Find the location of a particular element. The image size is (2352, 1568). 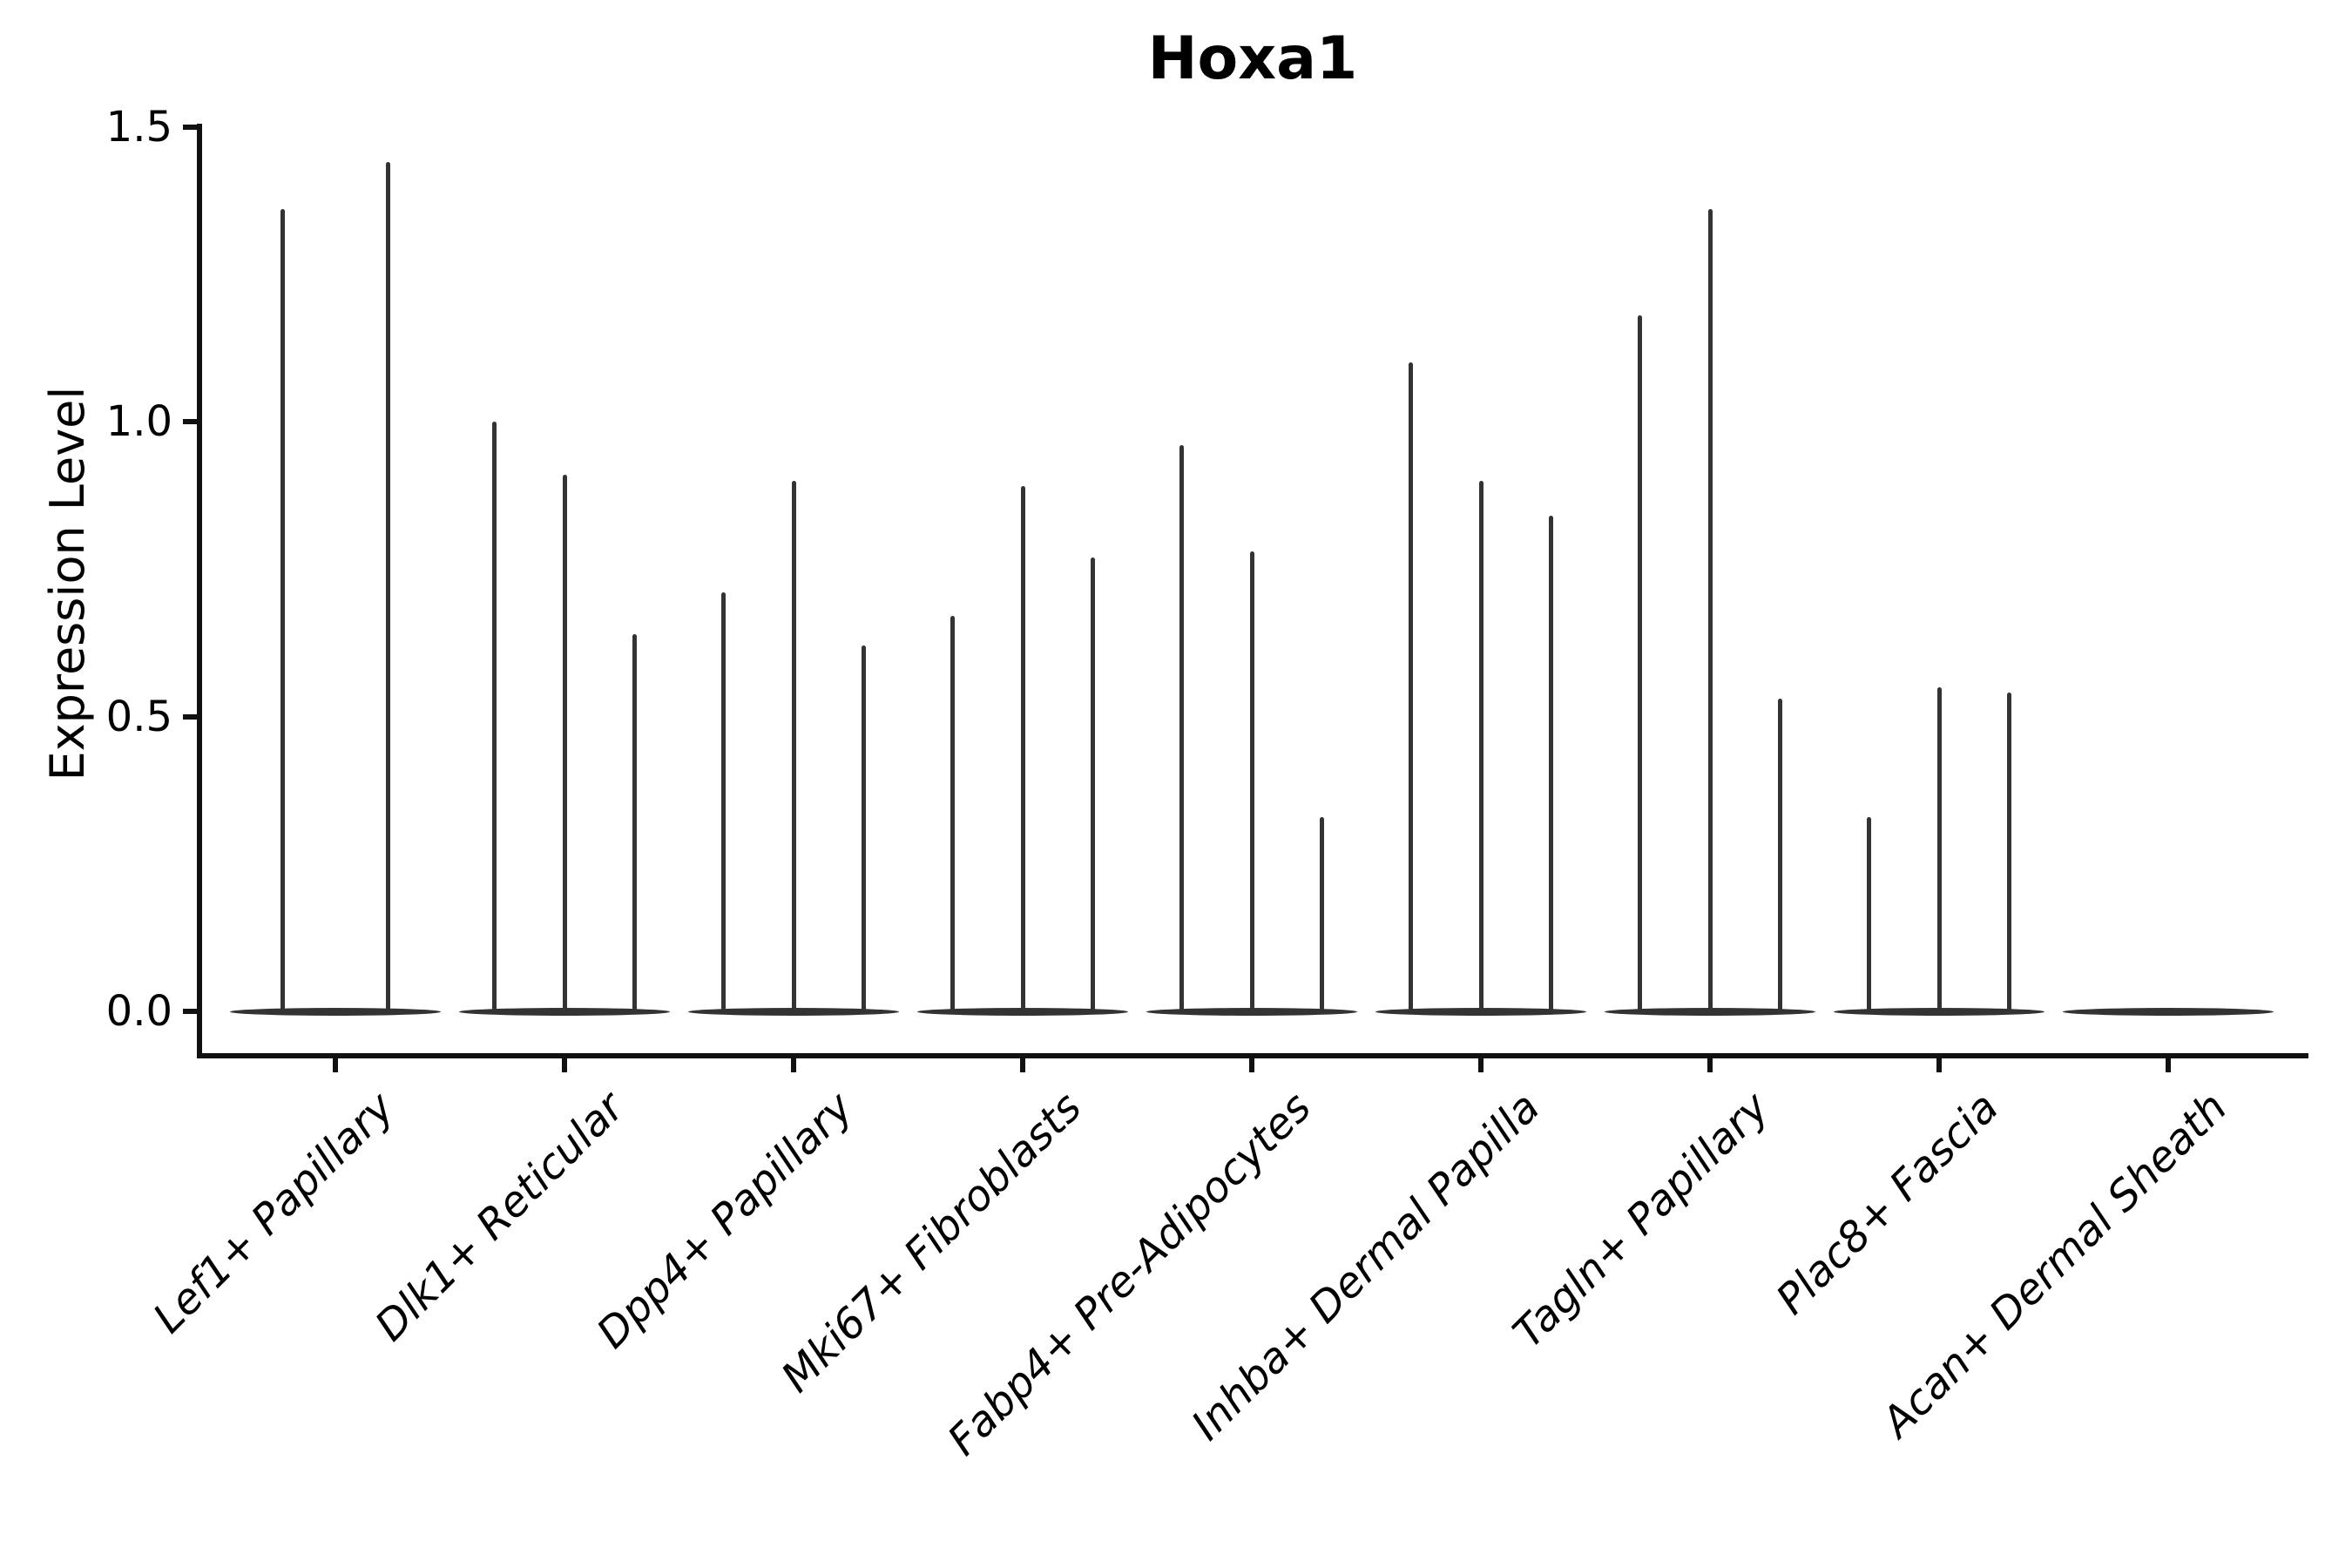

x-tick-label: Tagln+ Papillary is located at coordinates (1641, 1221).